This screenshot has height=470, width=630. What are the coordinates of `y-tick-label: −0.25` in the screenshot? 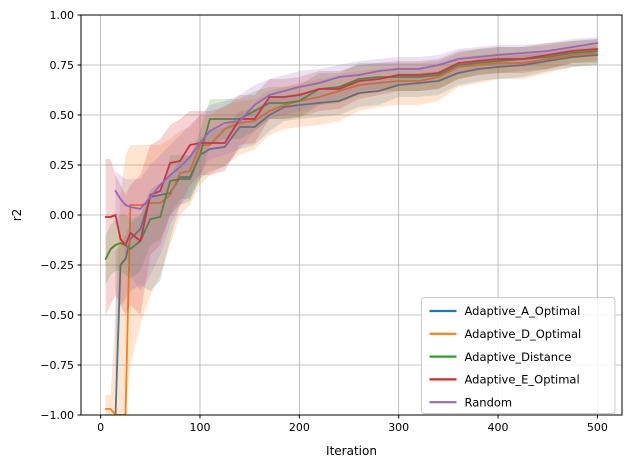 It's located at (57, 265).